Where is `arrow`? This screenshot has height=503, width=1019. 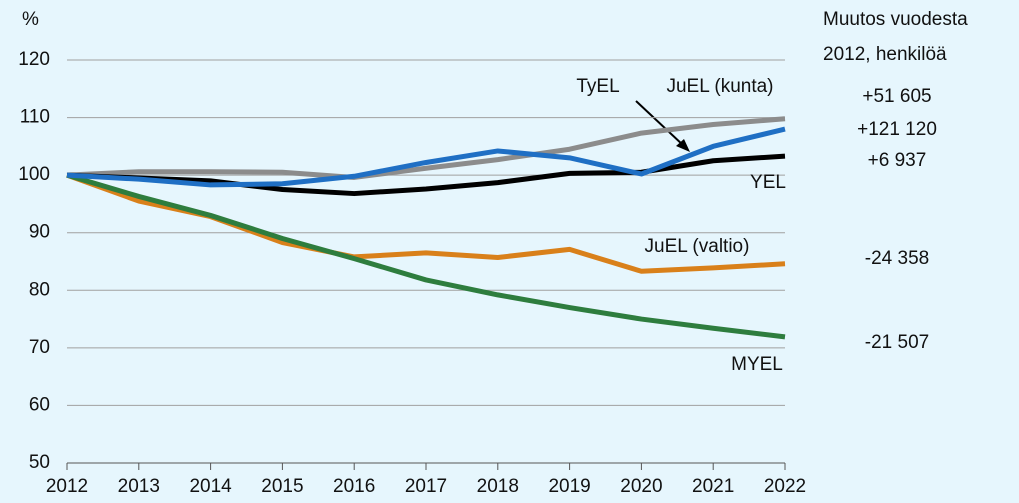 arrow is located at coordinates (660, 123).